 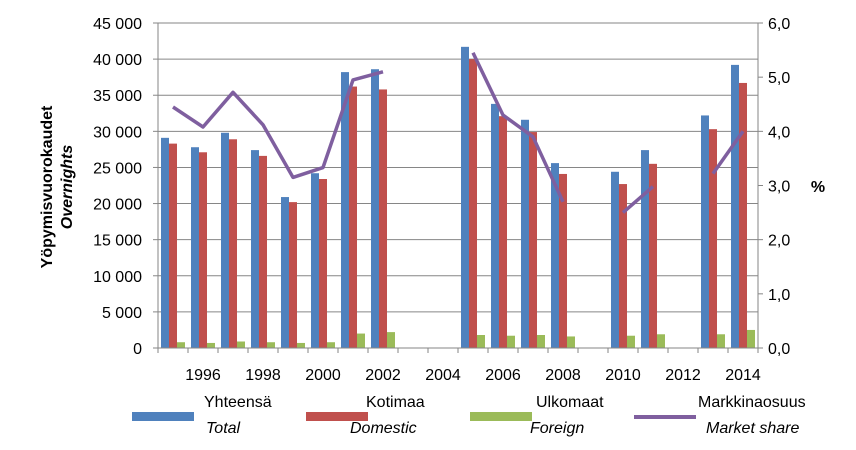 What do you see at coordinates (323, 375) in the screenshot?
I see `x-tick-label: 2000` at bounding box center [323, 375].